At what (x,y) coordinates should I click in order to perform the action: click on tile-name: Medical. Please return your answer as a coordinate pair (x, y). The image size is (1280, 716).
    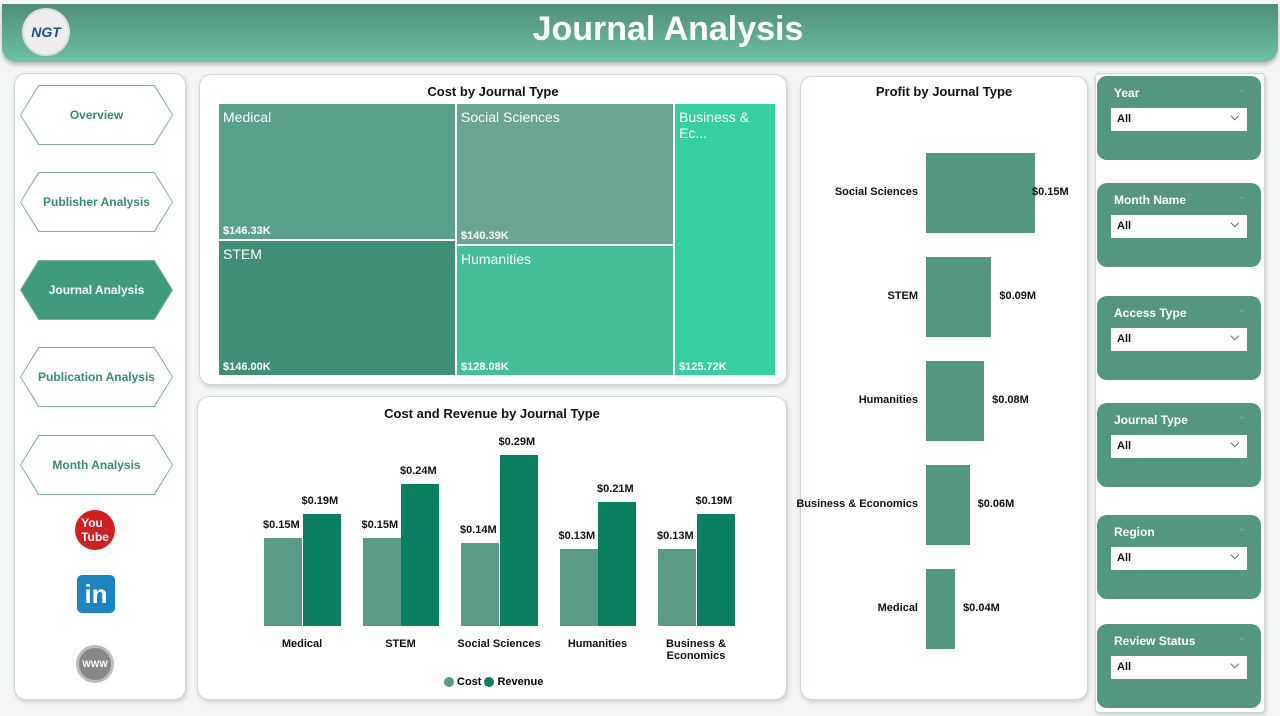
    Looking at the image, I should click on (247, 117).